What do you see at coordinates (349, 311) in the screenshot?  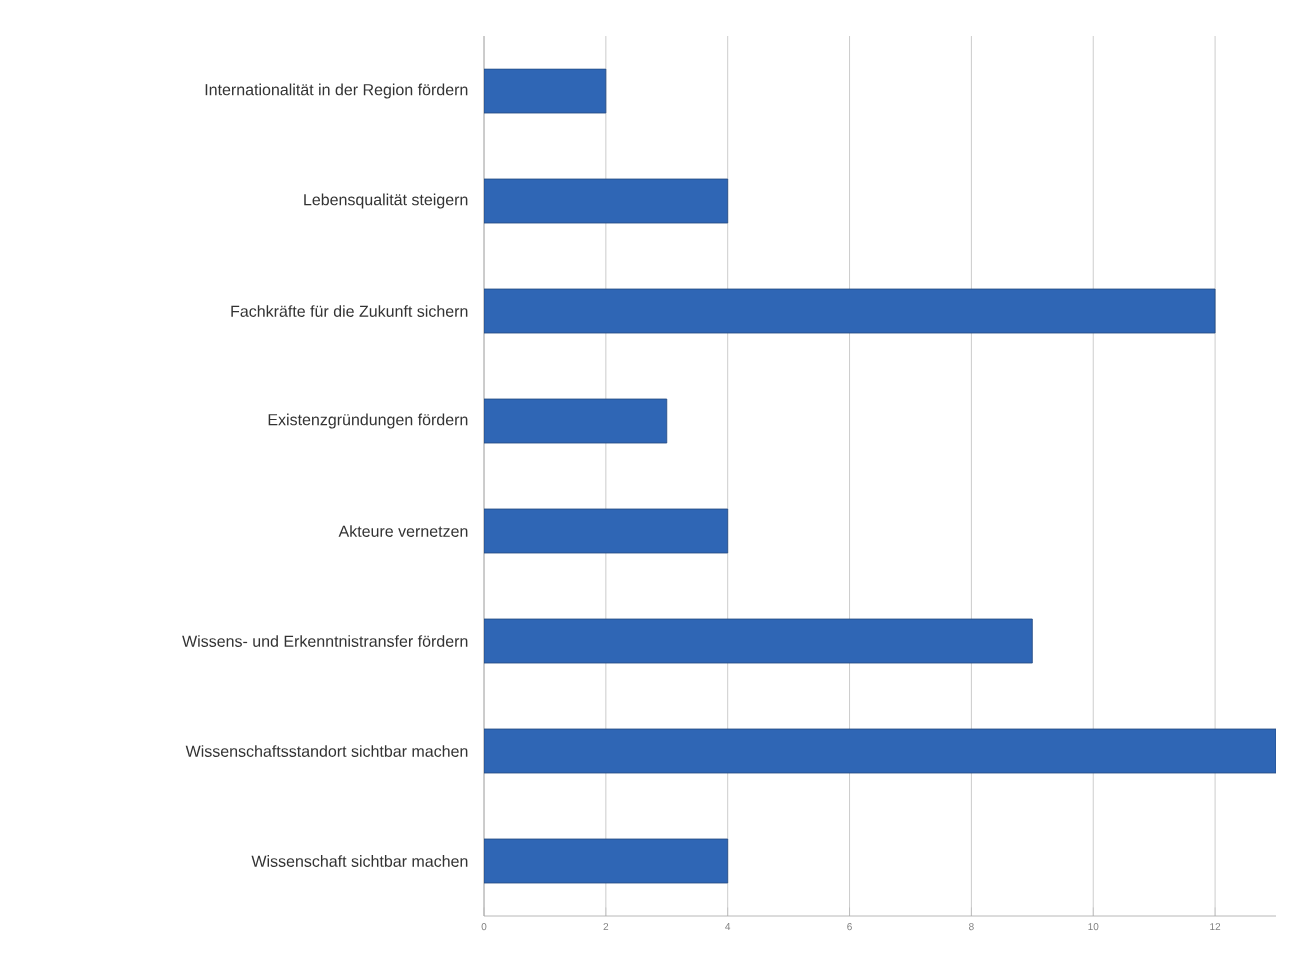 I see `y-tick-label: Fachkräfte für die Zukunft sichern` at bounding box center [349, 311].